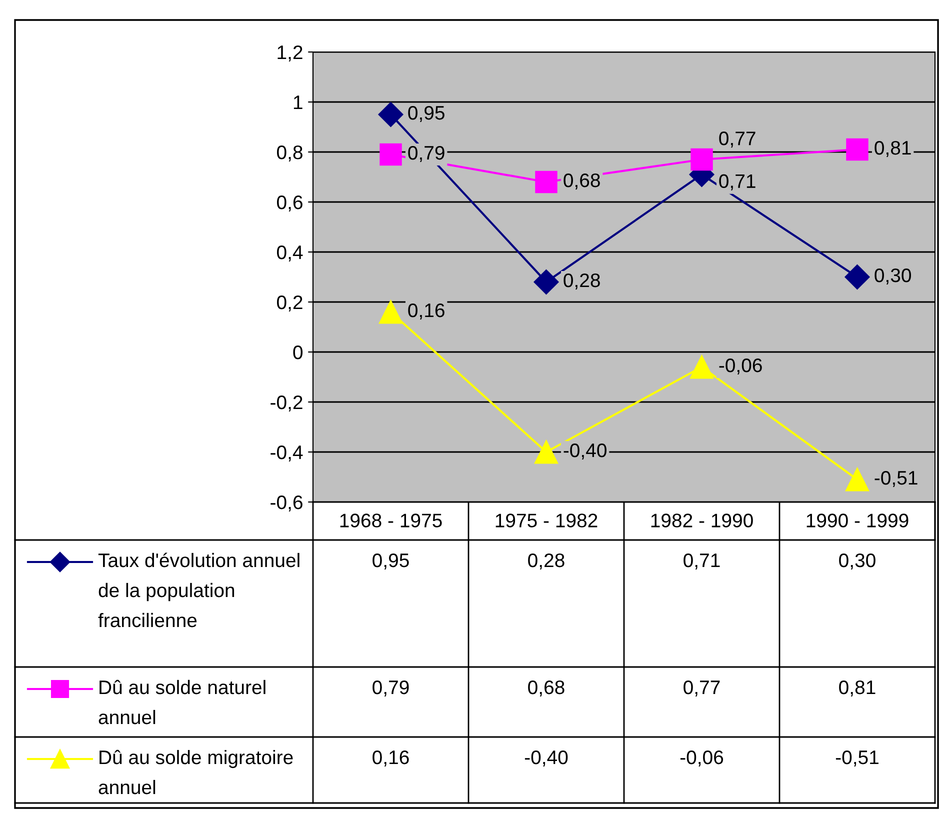  Describe the element at coordinates (702, 758) in the screenshot. I see `data-label: -0,06` at that location.